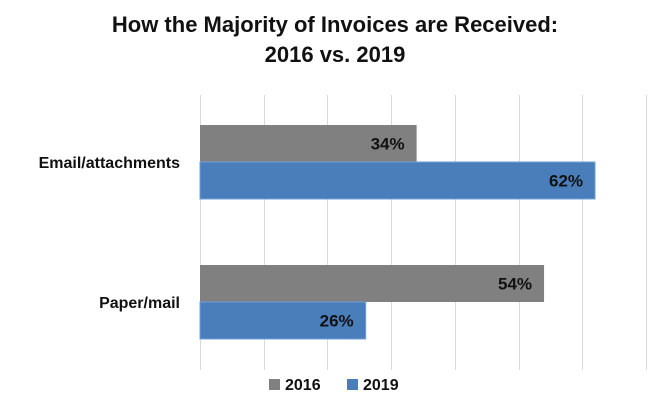 This screenshot has height=406, width=663. Describe the element at coordinates (566, 181) in the screenshot. I see `data-label-2019-0: 62%` at that location.